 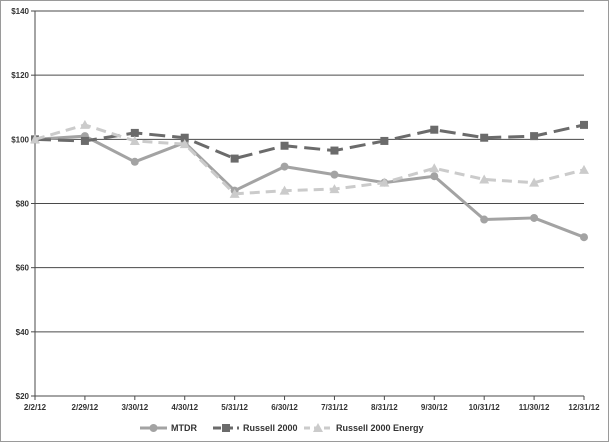 What do you see at coordinates (534, 407) in the screenshot?
I see `x-tick-label: 11/30/12` at bounding box center [534, 407].